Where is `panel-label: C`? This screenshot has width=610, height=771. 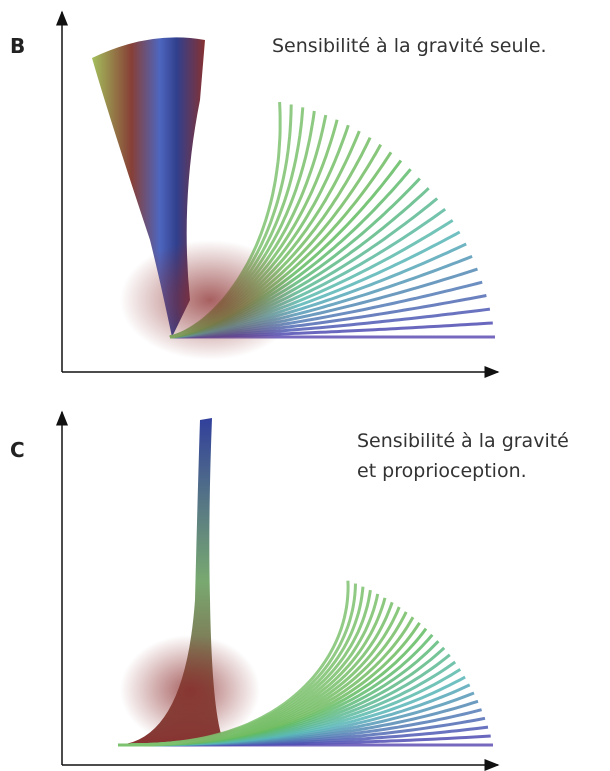 panel-label: C is located at coordinates (17, 450).